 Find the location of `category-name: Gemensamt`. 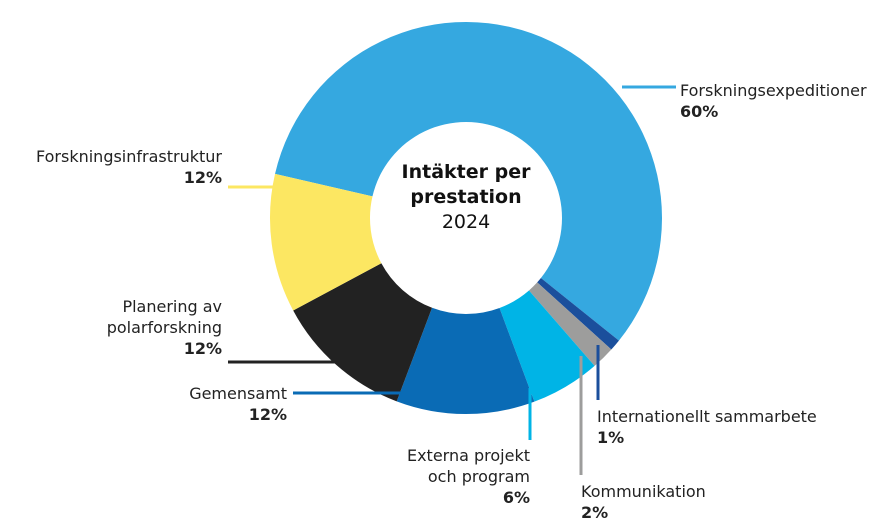

category-name: Gemensamt is located at coordinates (238, 393).